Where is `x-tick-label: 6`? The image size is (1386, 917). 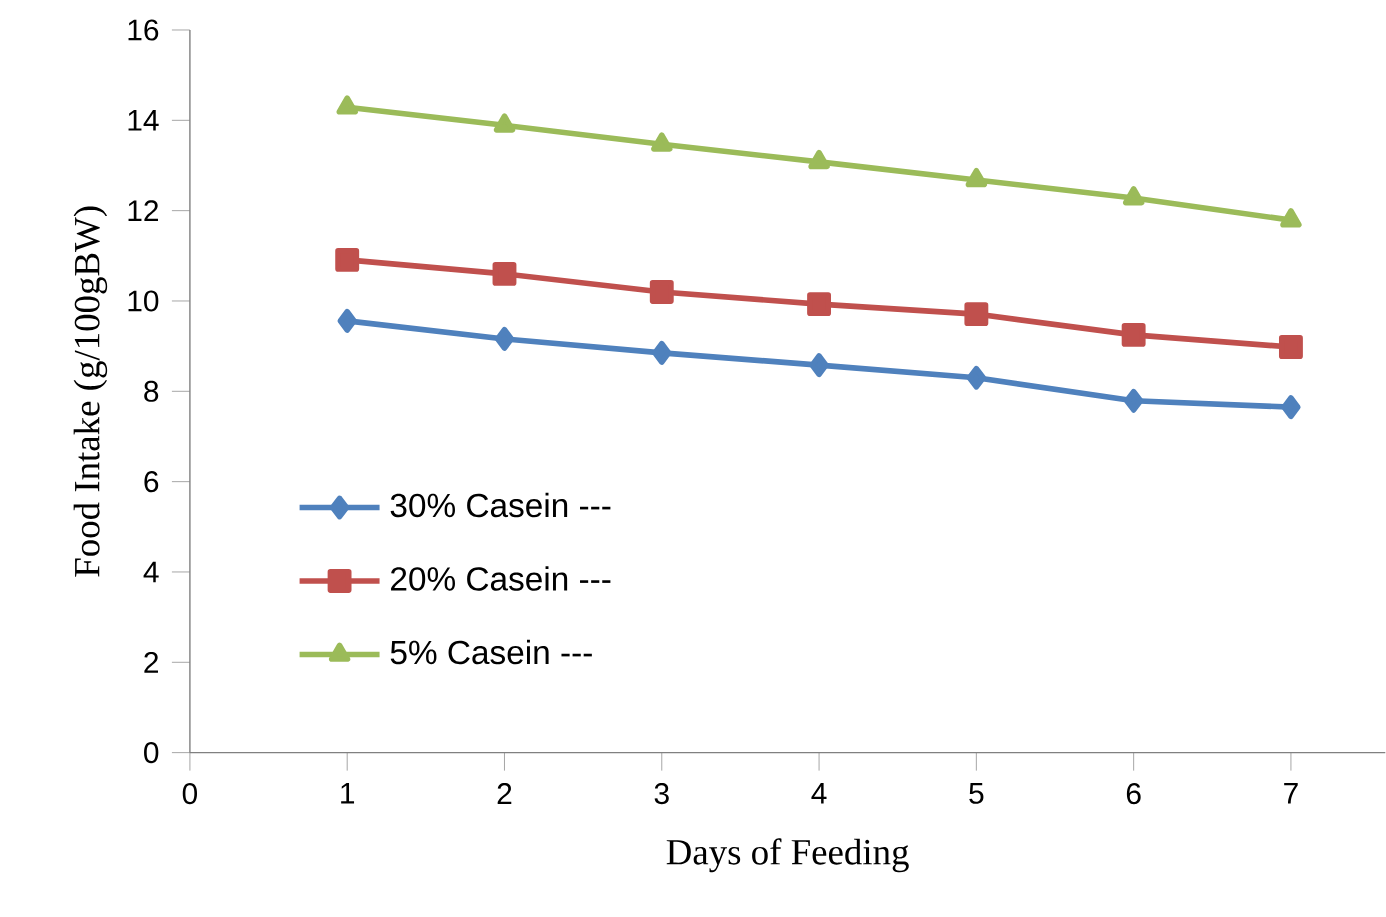
x-tick-label: 6 is located at coordinates (1133, 794).